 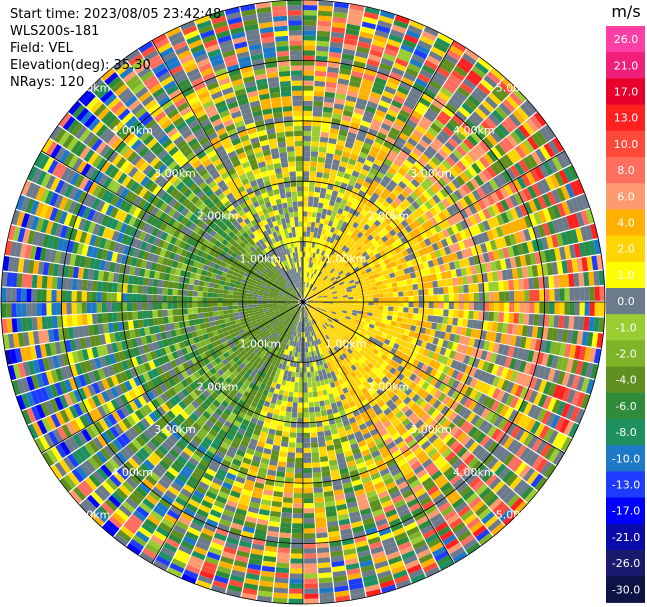 I want to click on station-text: WLS200s-181, so click(x=55, y=31).